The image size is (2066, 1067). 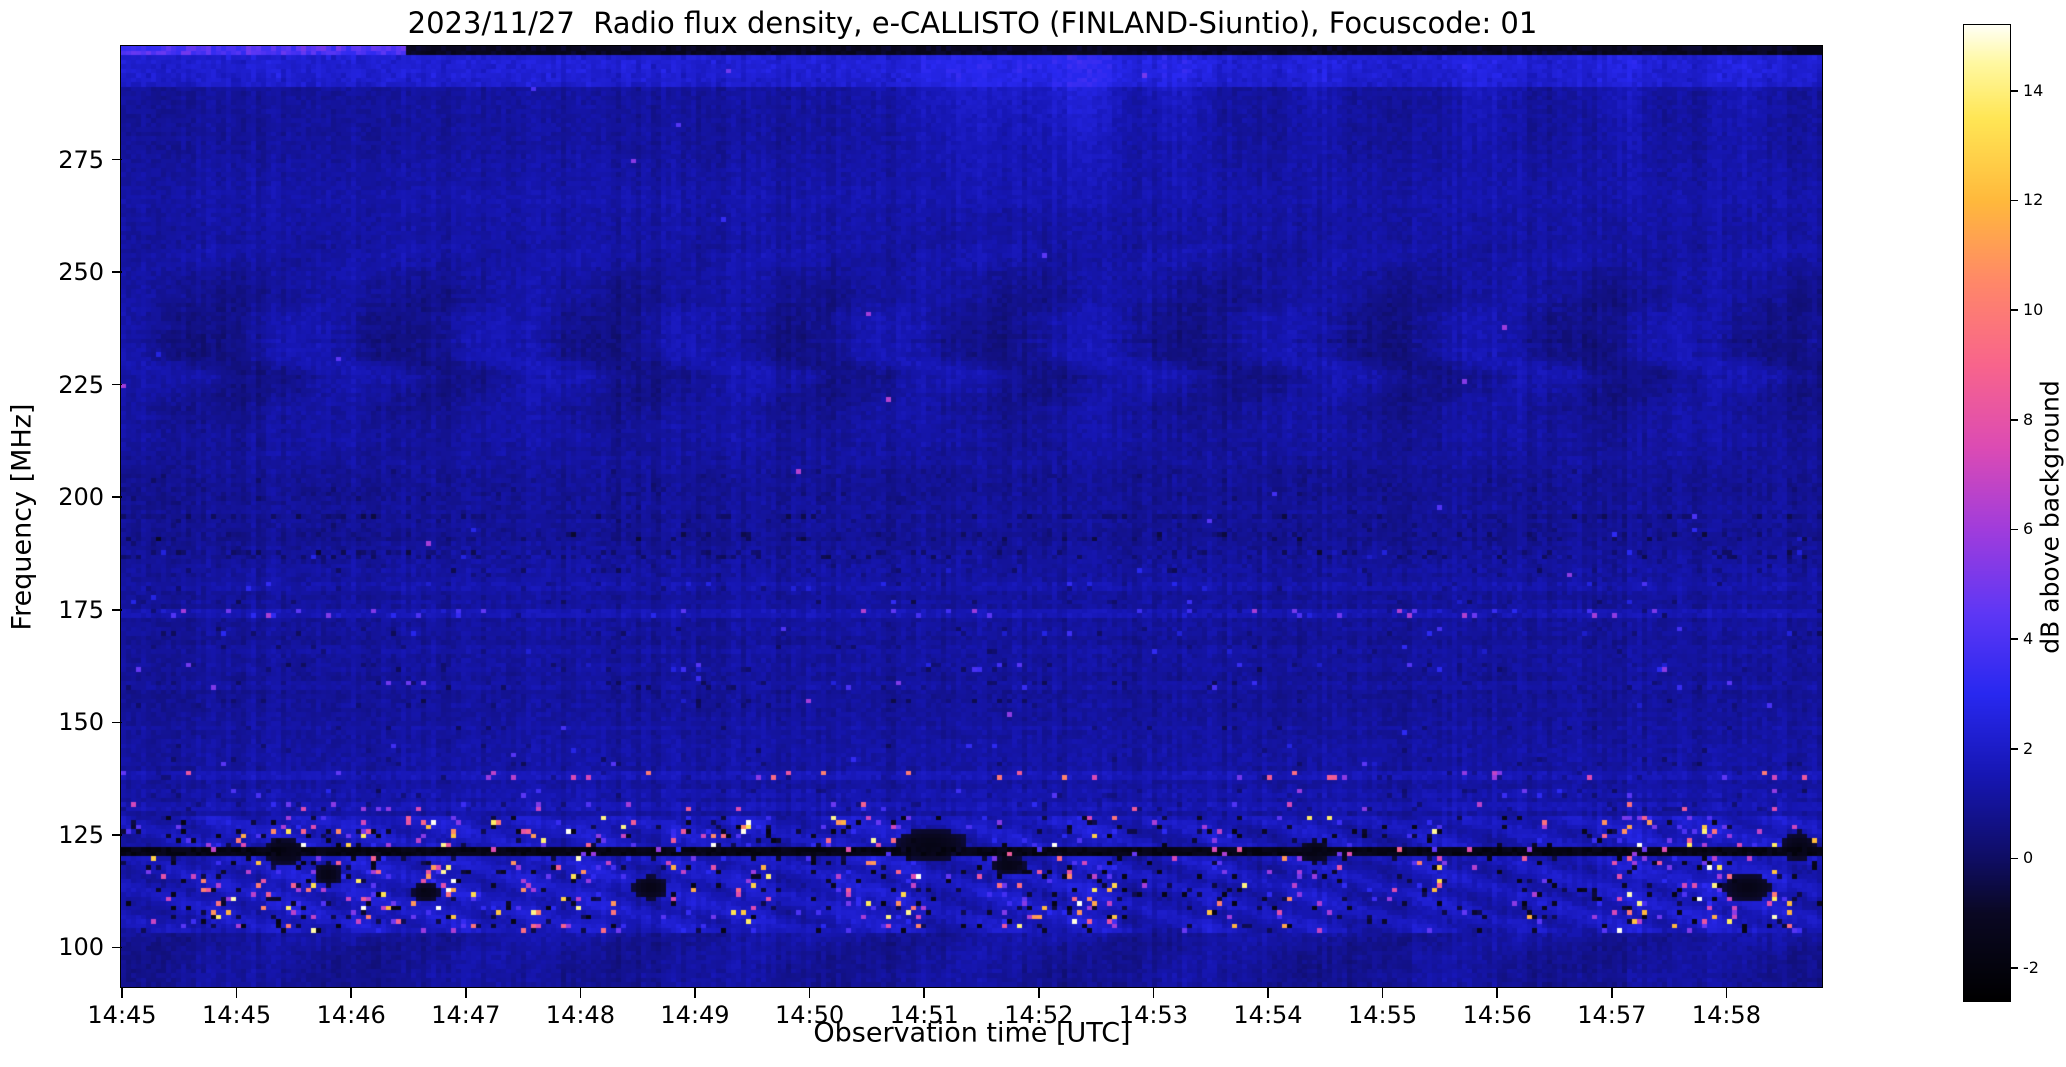 What do you see at coordinates (1039, 1015) in the screenshot?
I see `x-tick-label: 14:52` at bounding box center [1039, 1015].